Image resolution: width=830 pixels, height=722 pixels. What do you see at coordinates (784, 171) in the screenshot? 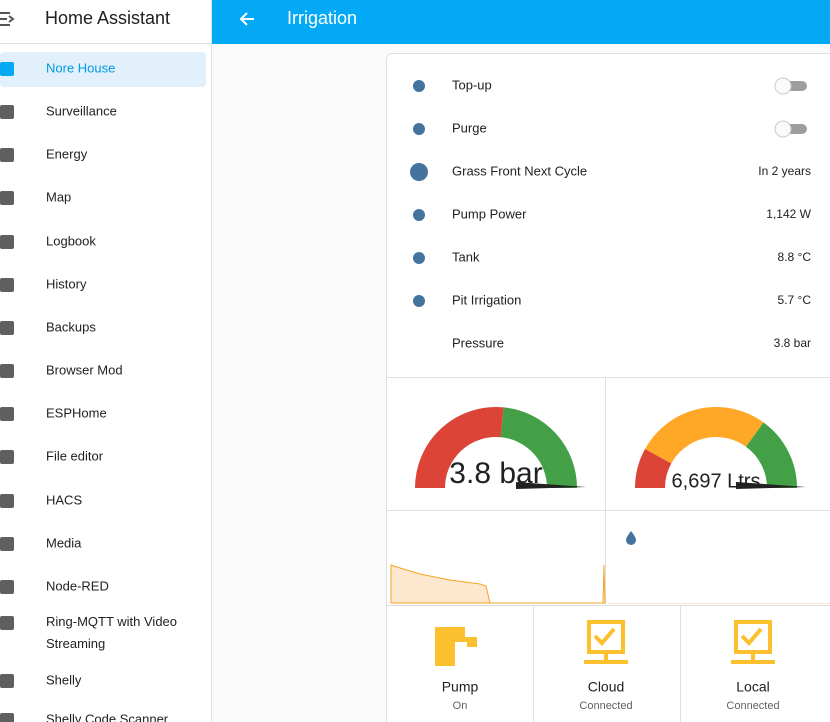
I see `entity-state: In 2 years` at bounding box center [784, 171].